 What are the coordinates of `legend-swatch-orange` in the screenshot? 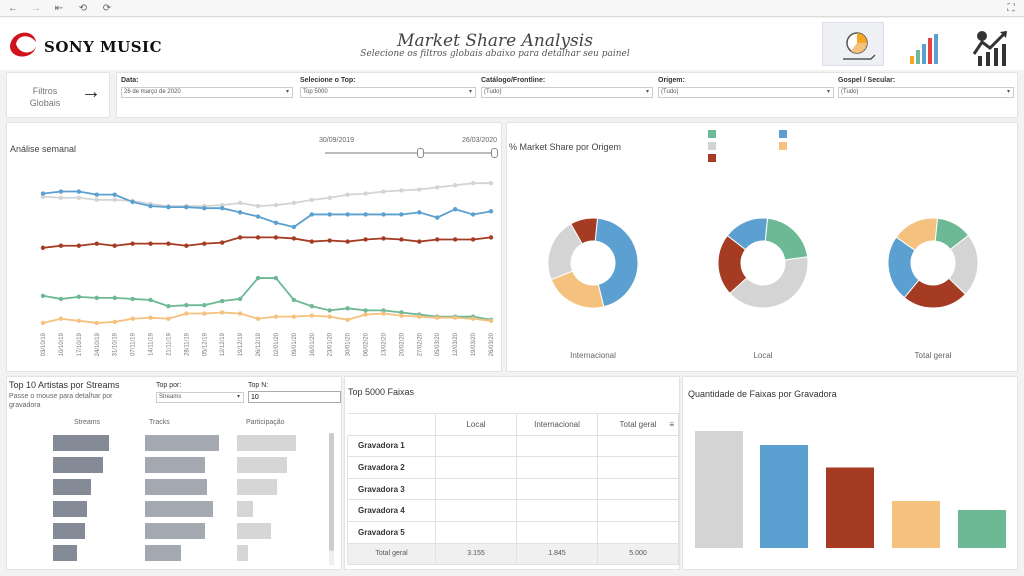 It's located at (783, 146).